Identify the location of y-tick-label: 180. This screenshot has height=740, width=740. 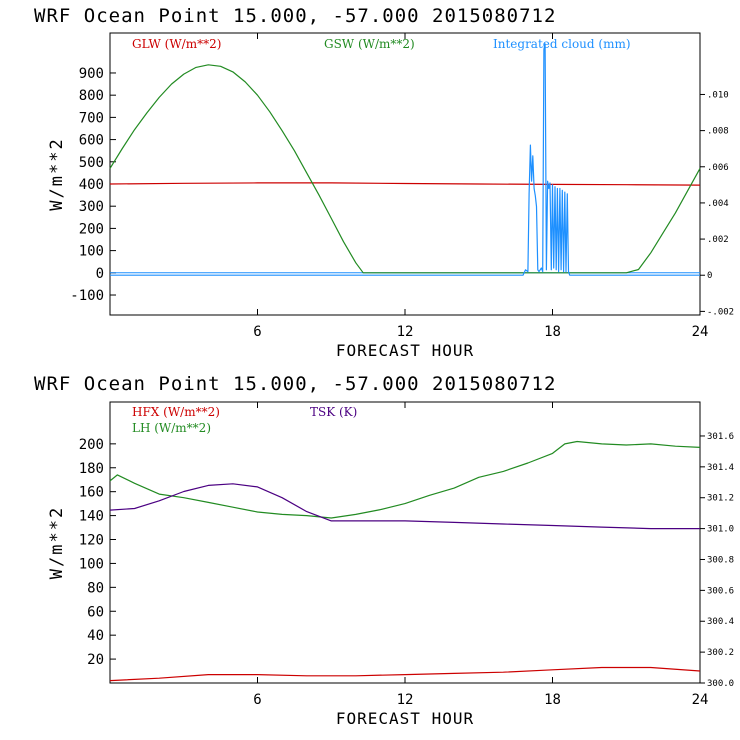
(91, 469).